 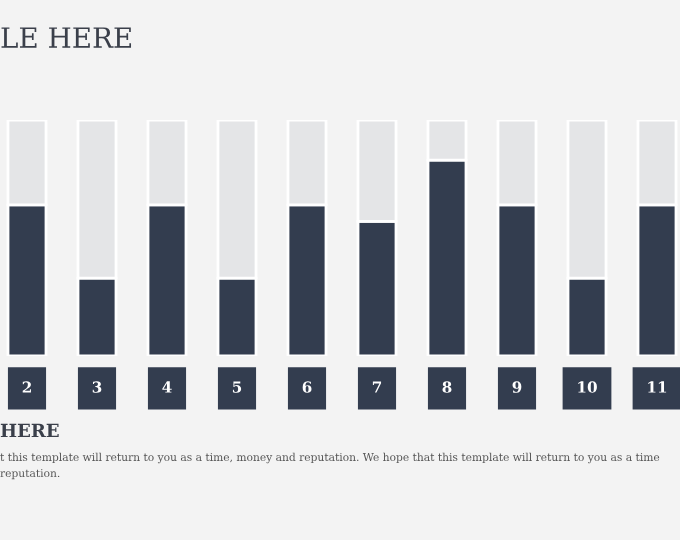 I want to click on chart-title: LE HERE, so click(x=66, y=37).